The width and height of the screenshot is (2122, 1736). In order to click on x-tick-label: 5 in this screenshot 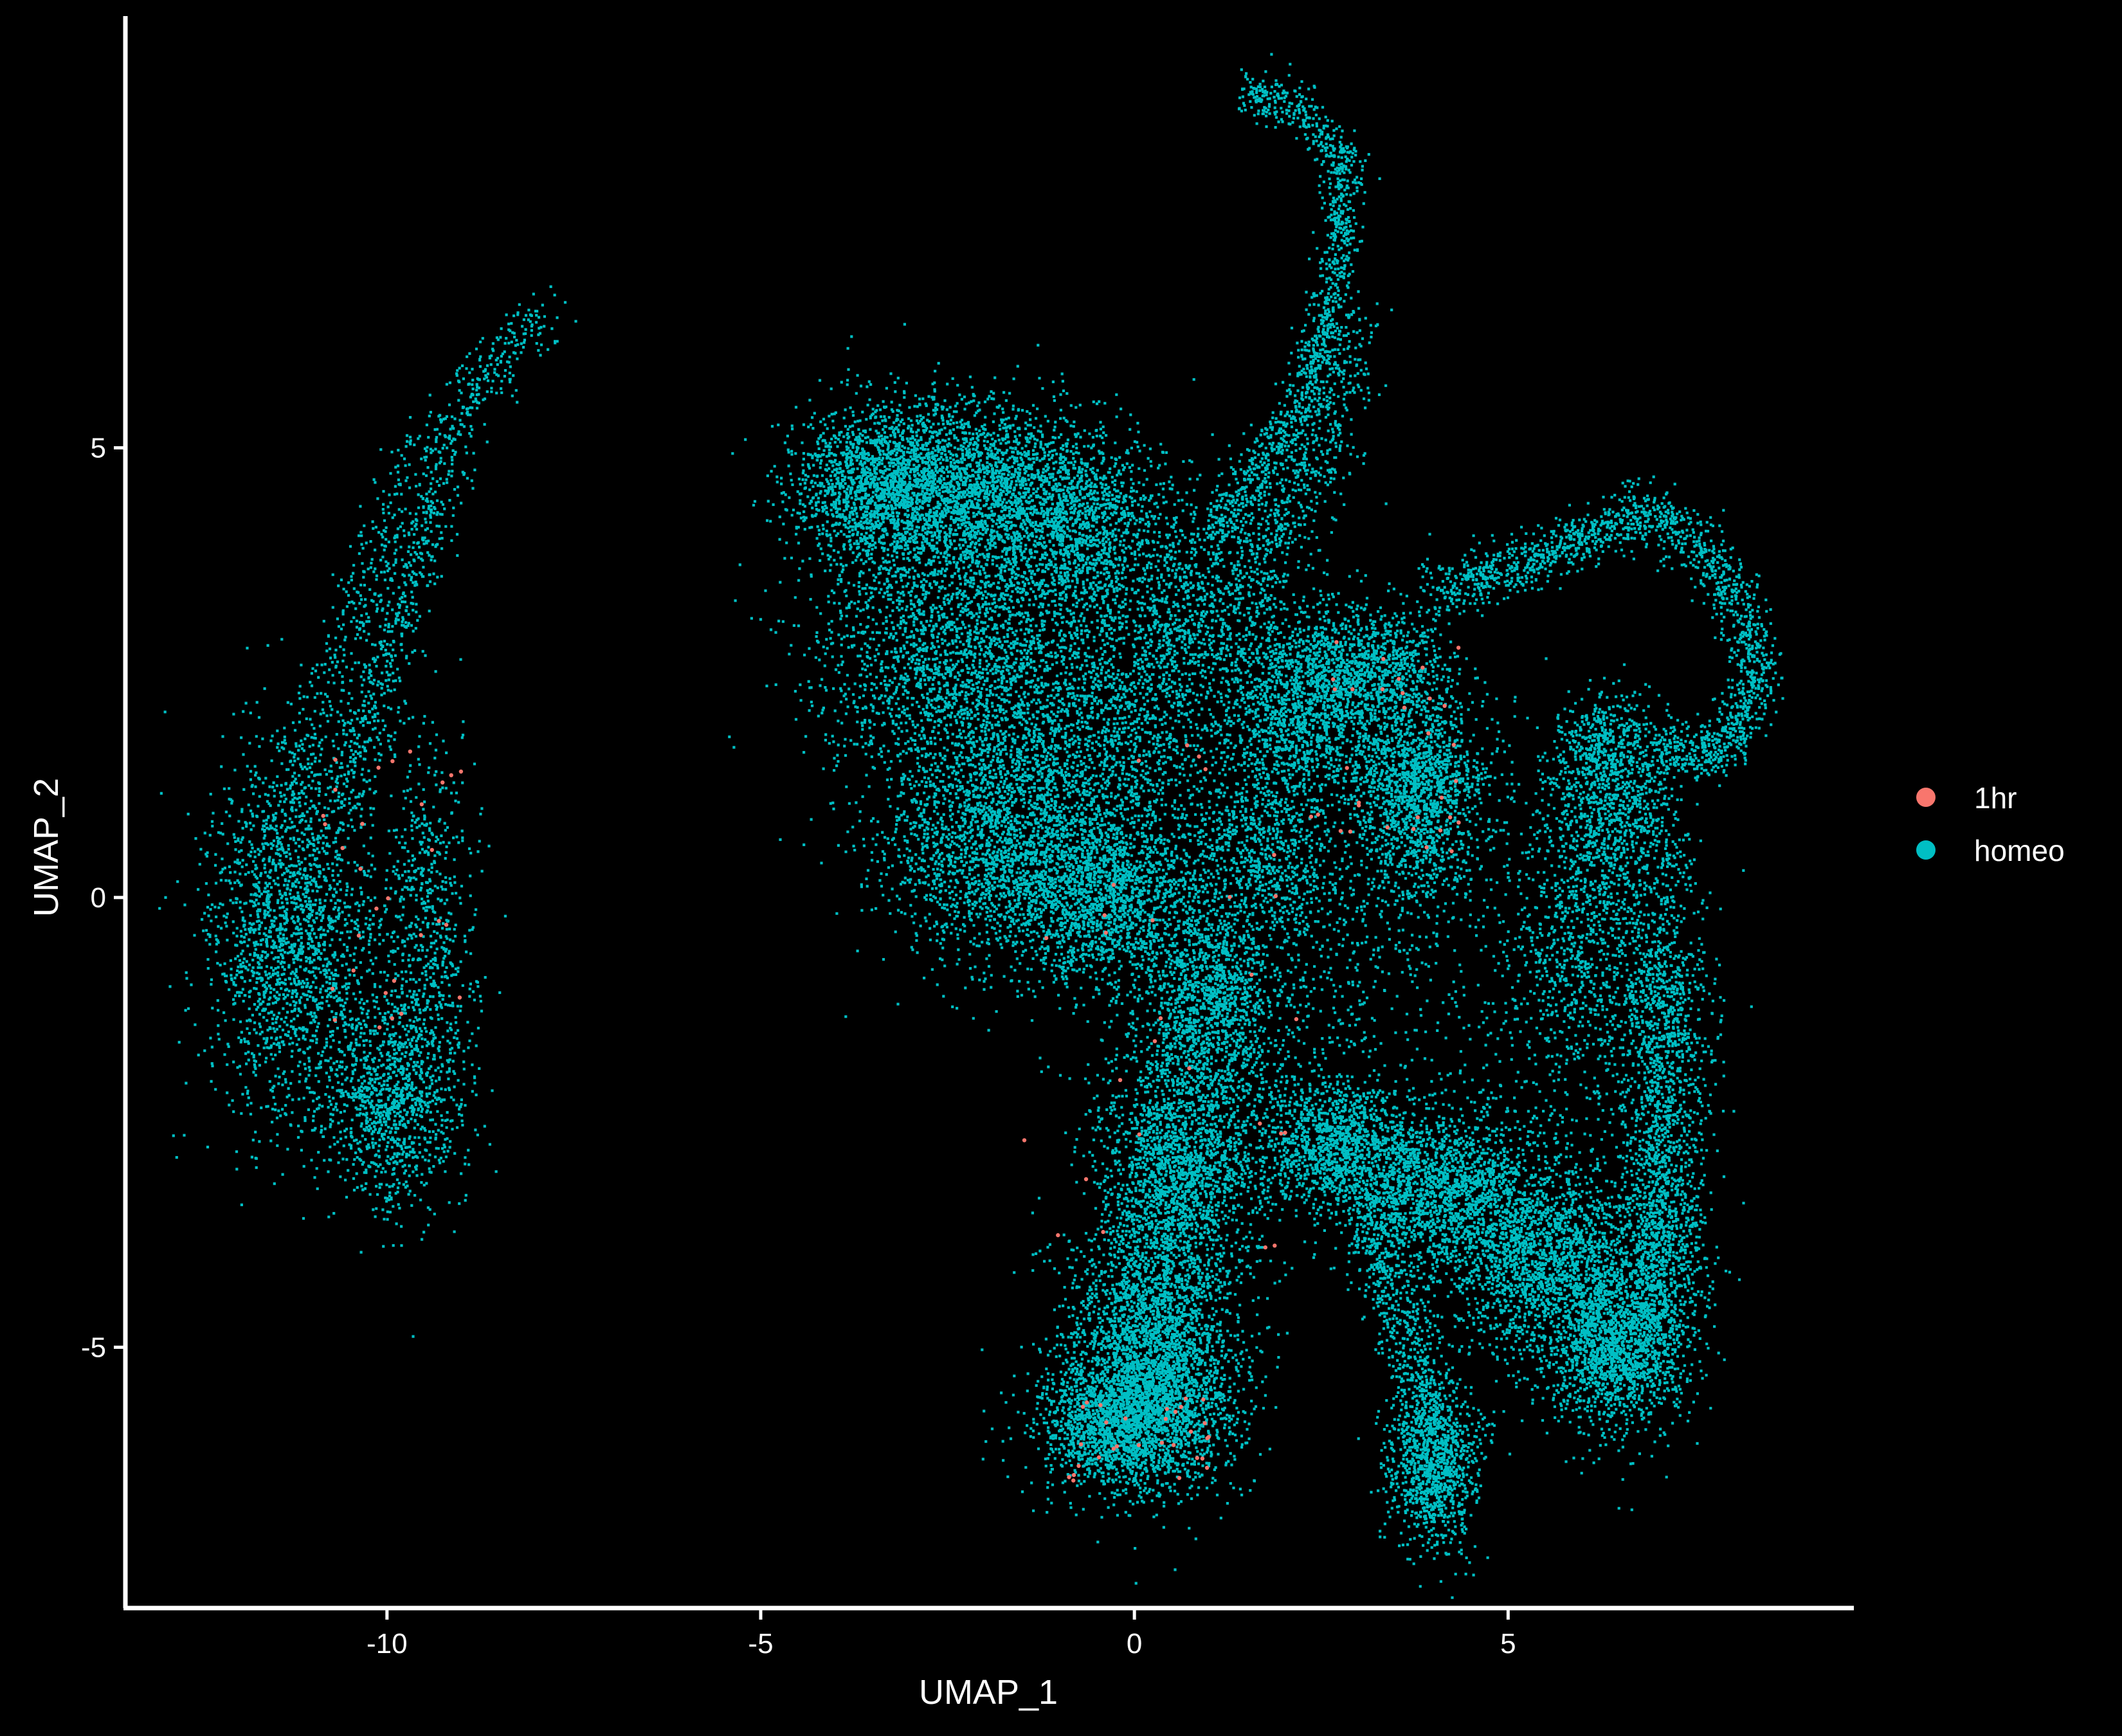, I will do `click(1508, 1643)`.